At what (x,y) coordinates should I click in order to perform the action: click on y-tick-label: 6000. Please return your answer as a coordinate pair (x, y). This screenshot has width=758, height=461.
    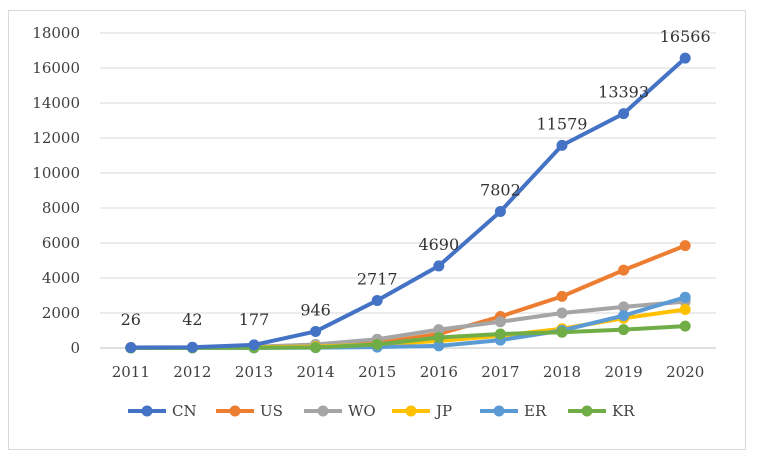
    Looking at the image, I should click on (61, 243).